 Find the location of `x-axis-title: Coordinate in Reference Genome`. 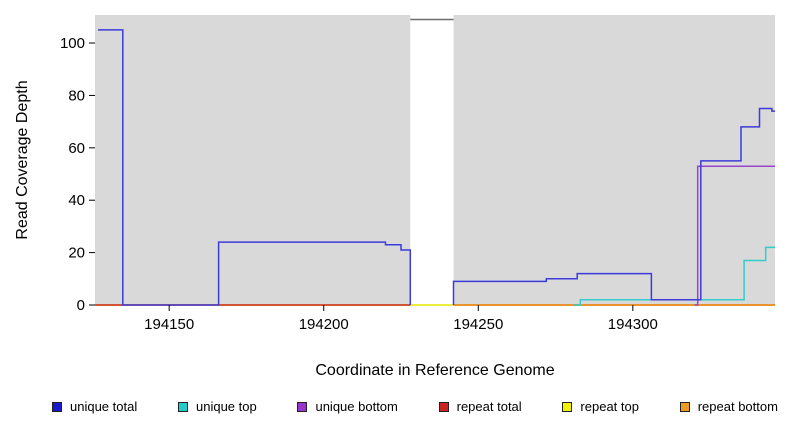

x-axis-title: Coordinate in Reference Genome is located at coordinates (434, 370).